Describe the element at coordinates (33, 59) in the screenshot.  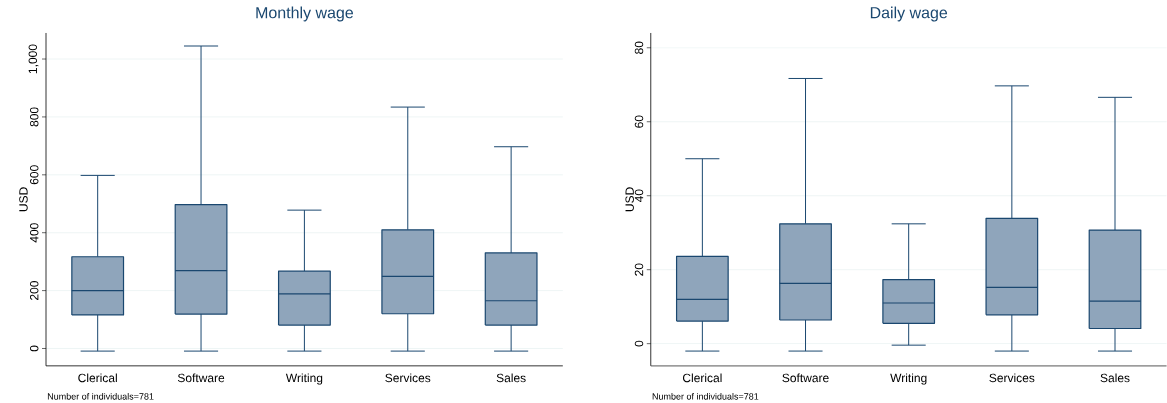
I see `y-tick-label: 1,000` at that location.